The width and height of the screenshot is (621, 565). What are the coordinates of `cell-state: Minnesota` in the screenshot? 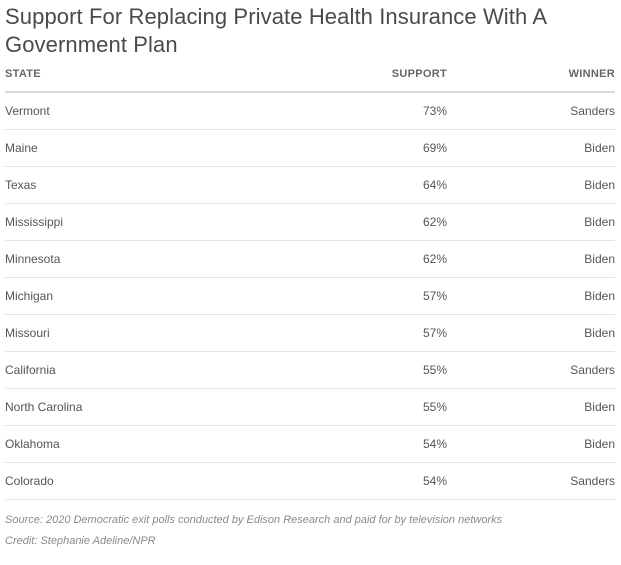 It's located at (33, 259).